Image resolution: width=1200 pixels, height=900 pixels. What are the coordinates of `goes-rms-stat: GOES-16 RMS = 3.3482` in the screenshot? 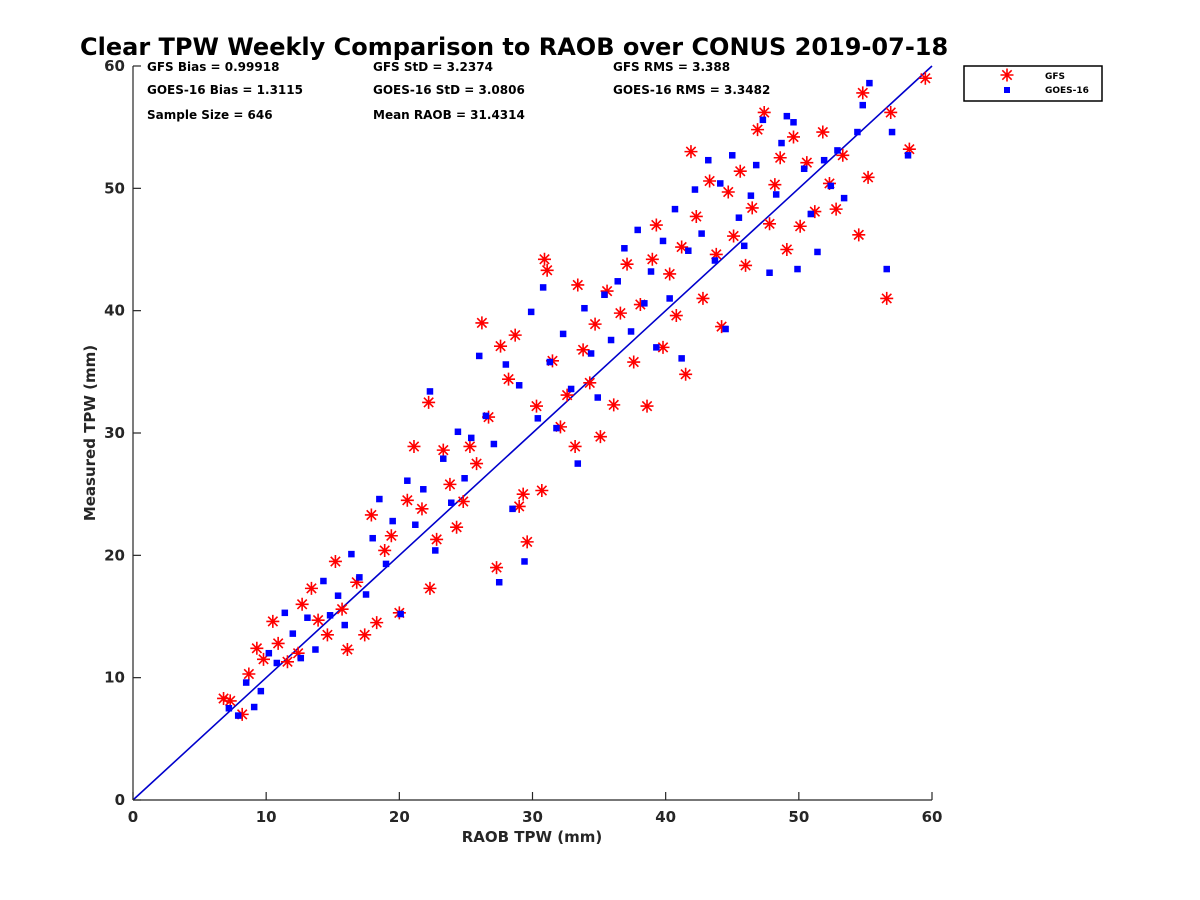 It's located at (691, 90).